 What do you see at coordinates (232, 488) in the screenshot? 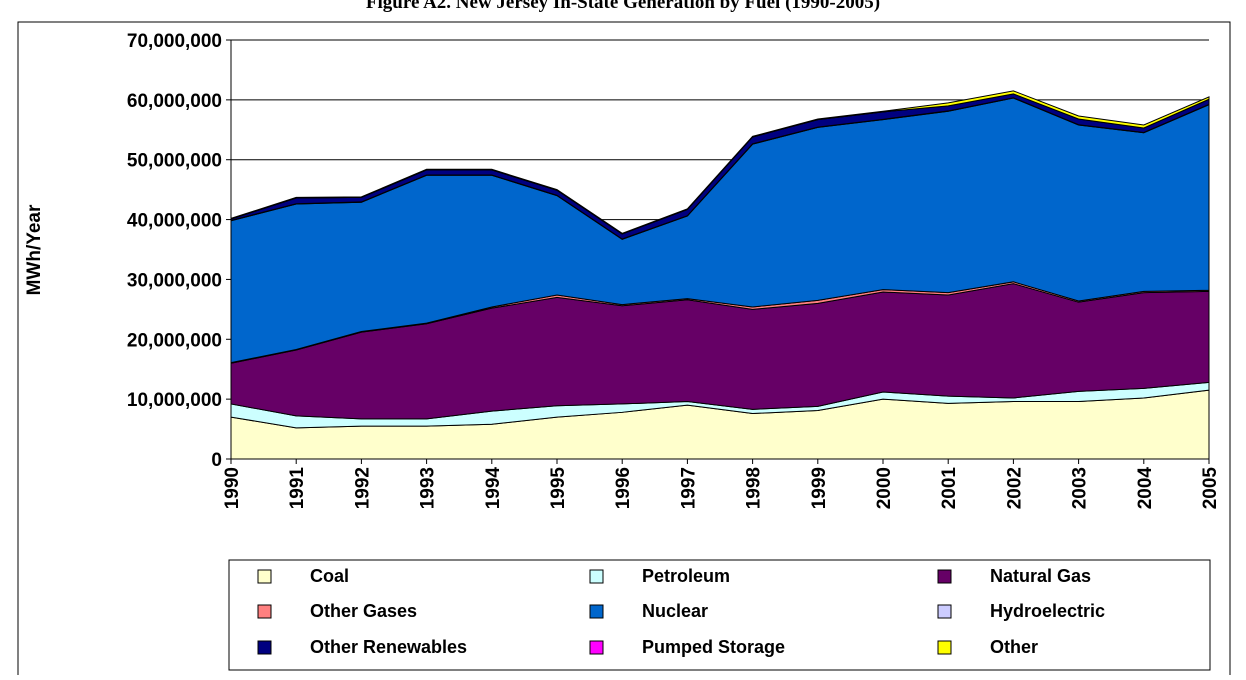
I see `x-tick-label: 1990` at bounding box center [232, 488].